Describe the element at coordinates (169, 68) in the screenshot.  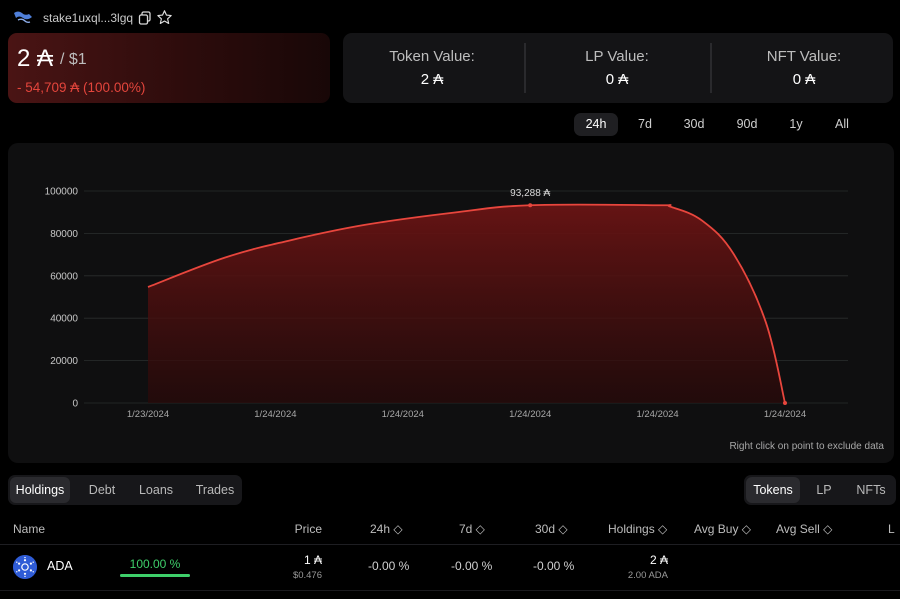
I see `portfolio-value-card` at that location.